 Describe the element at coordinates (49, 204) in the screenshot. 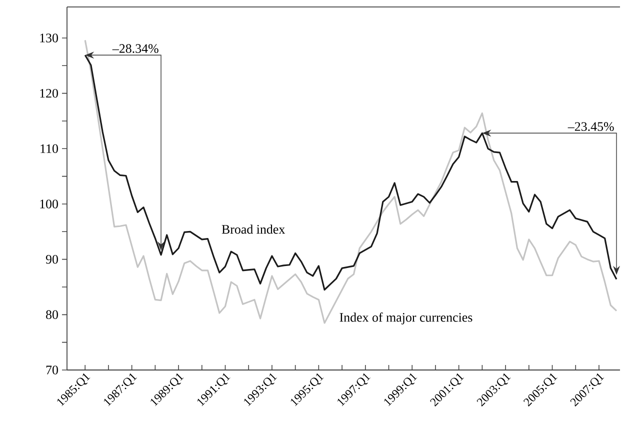

I see `y-tick-label: 100` at that location.